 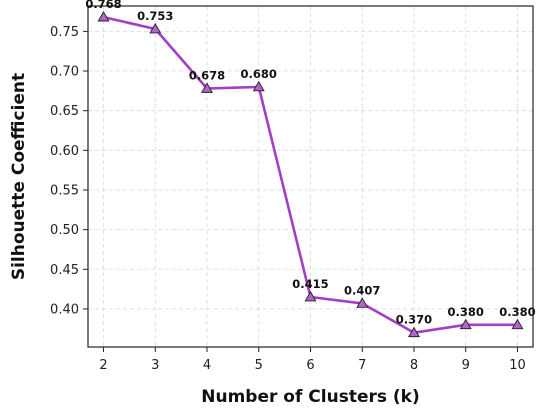 I want to click on x-axis-title: Number of Clusters (k), so click(x=310, y=397).